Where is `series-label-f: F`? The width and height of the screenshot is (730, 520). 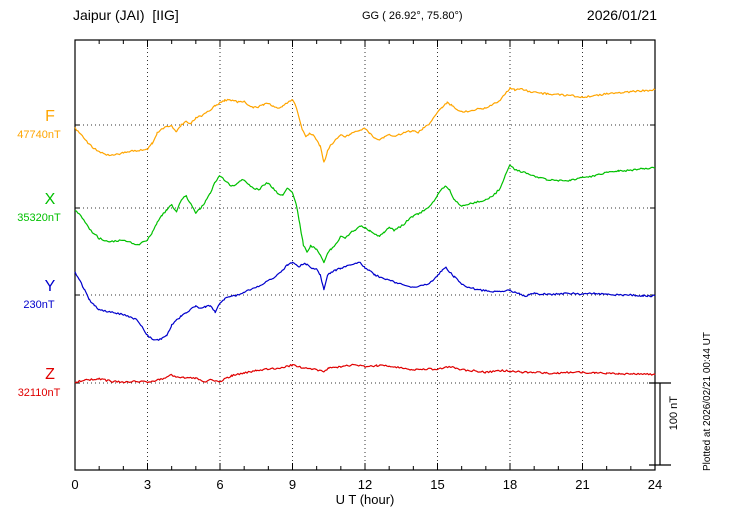
series-label-f: F is located at coordinates (50, 116).